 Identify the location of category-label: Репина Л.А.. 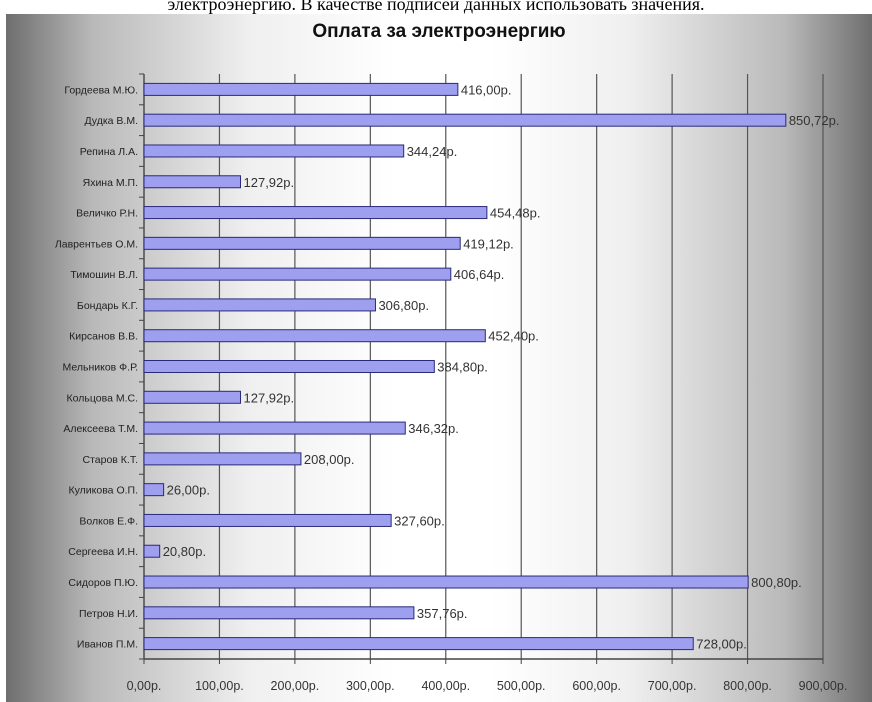
(109, 152).